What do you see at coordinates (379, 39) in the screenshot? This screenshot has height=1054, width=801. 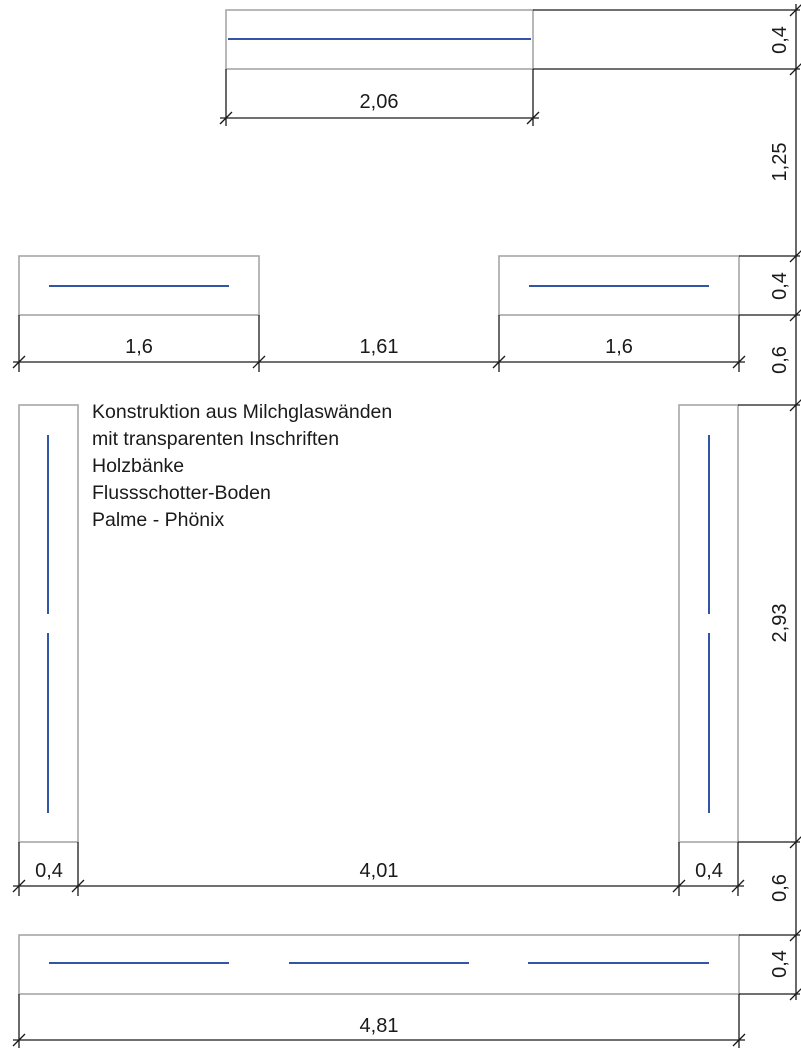 I see `bench-top` at bounding box center [379, 39].